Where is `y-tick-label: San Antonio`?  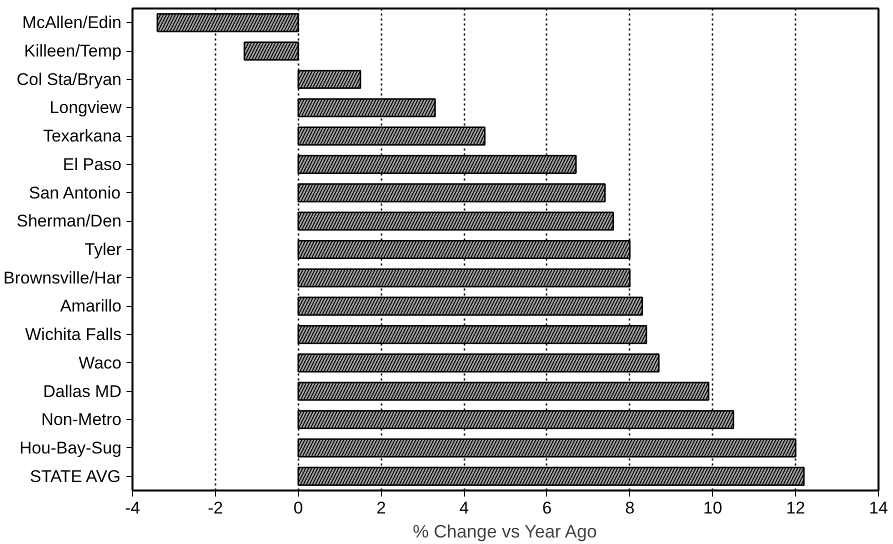
y-tick-label: San Antonio is located at coordinates (74, 192).